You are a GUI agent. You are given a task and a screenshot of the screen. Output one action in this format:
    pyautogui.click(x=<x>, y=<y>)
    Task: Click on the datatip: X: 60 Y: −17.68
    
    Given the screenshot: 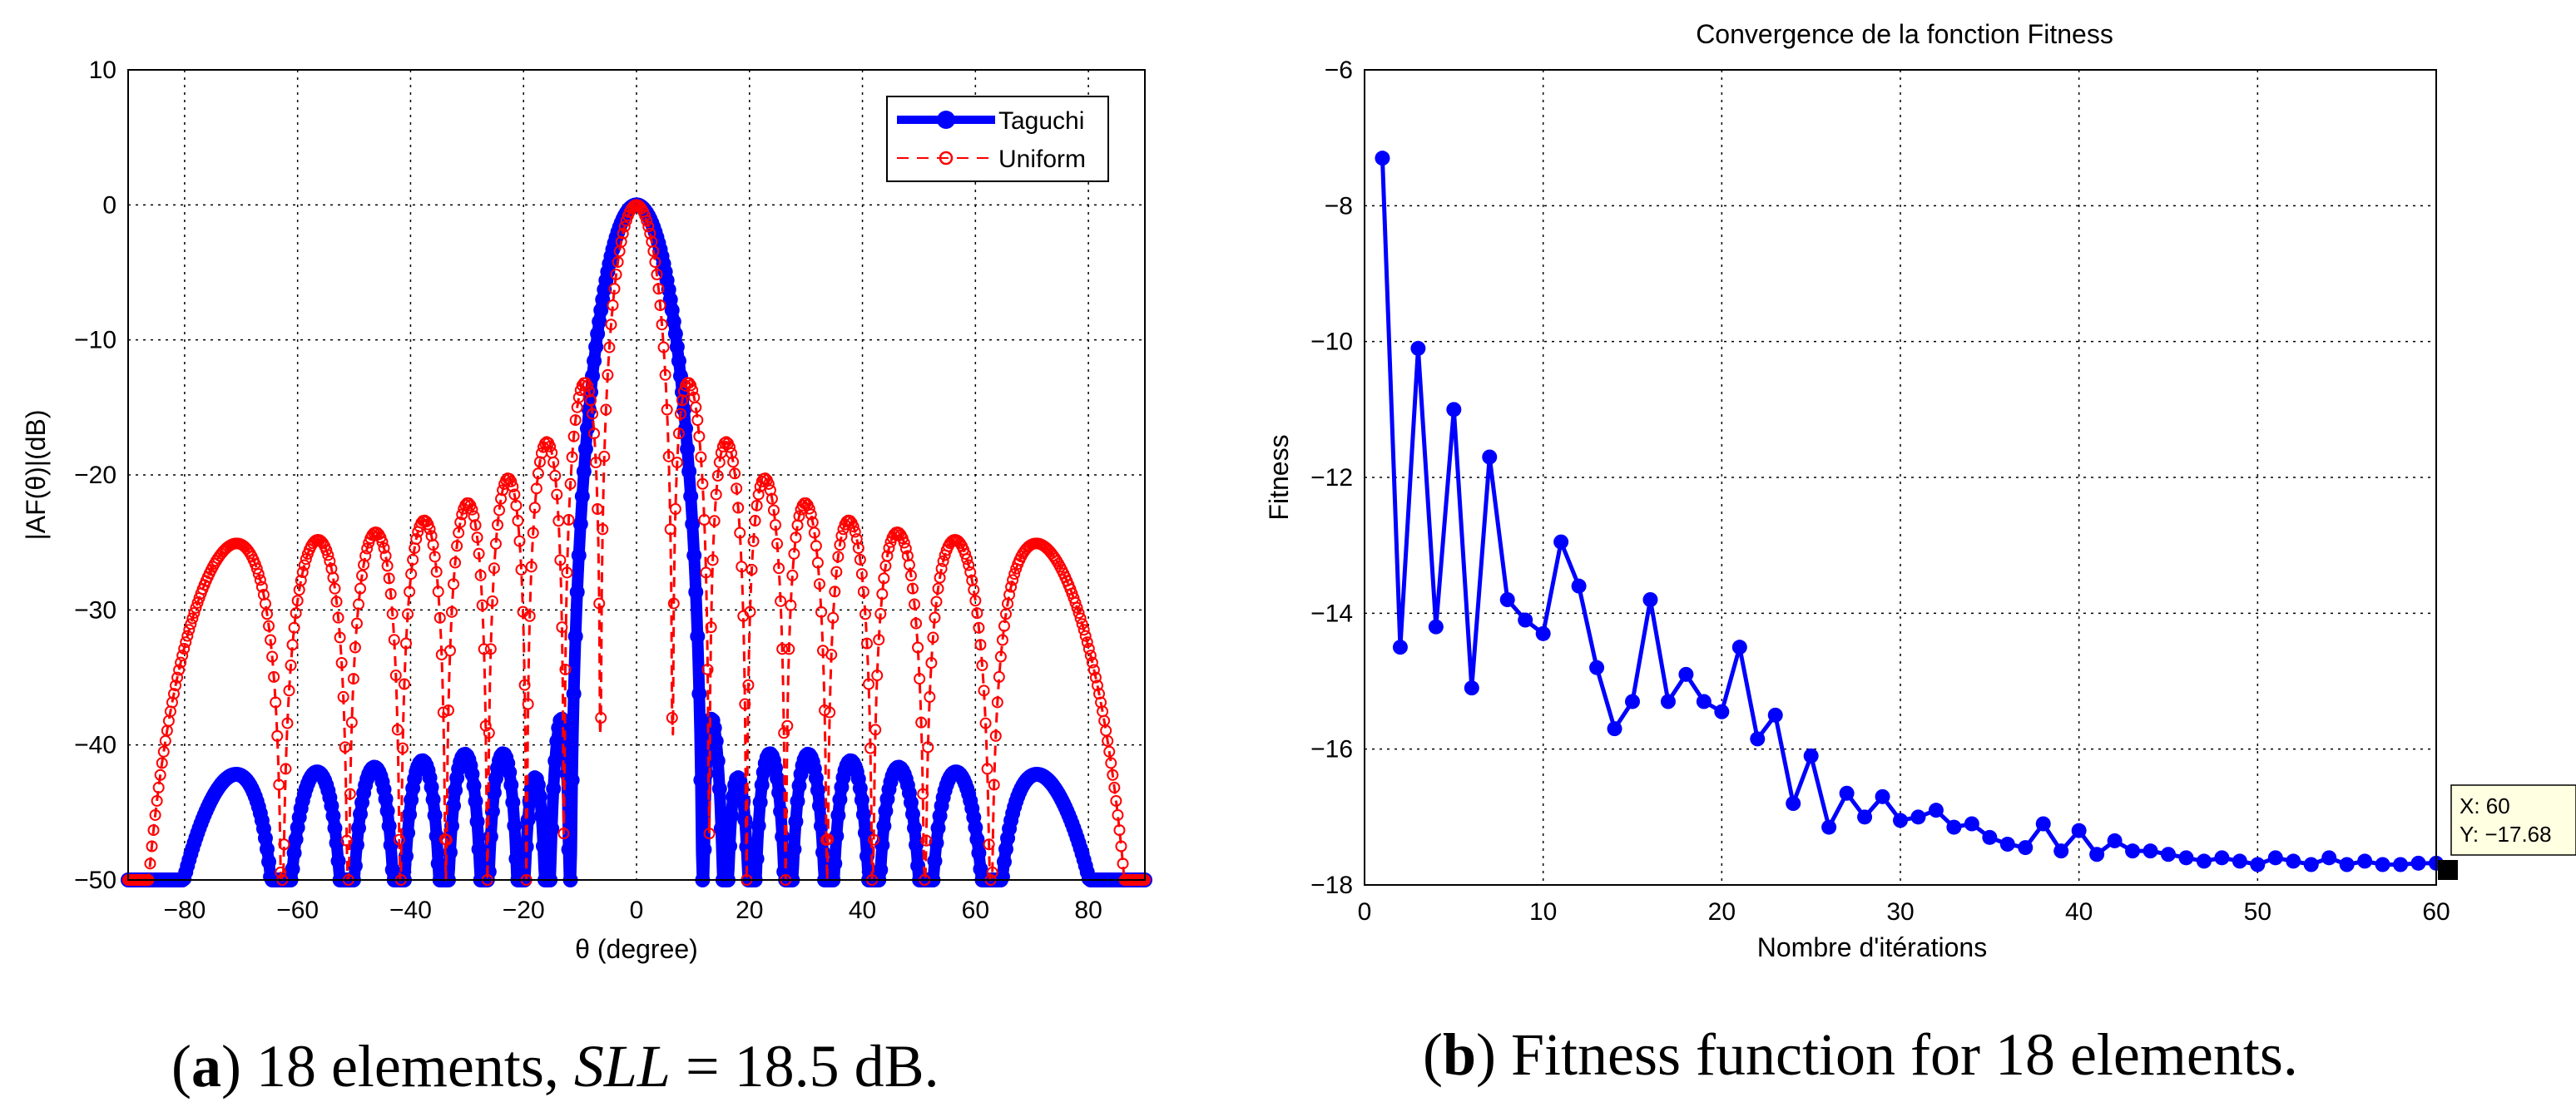 What is the action you would take?
    pyautogui.click(x=2507, y=832)
    